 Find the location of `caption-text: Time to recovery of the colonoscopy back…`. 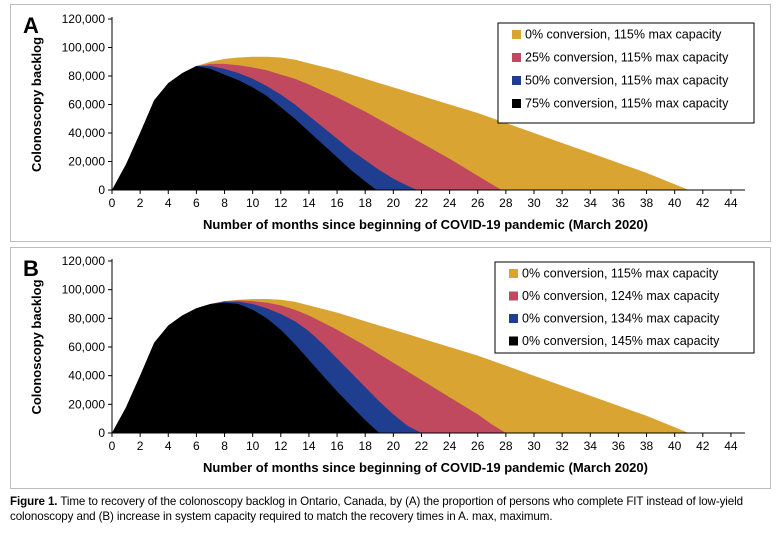

caption-text: Time to recovery of the colonoscopy back… is located at coordinates (376, 509).